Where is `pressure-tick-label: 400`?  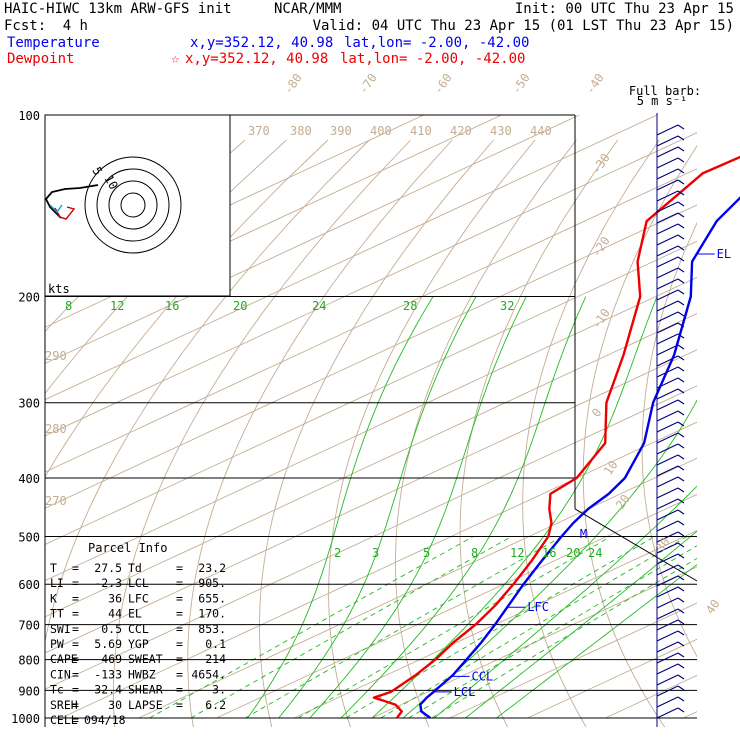 pressure-tick-label: 400 is located at coordinates (29, 479).